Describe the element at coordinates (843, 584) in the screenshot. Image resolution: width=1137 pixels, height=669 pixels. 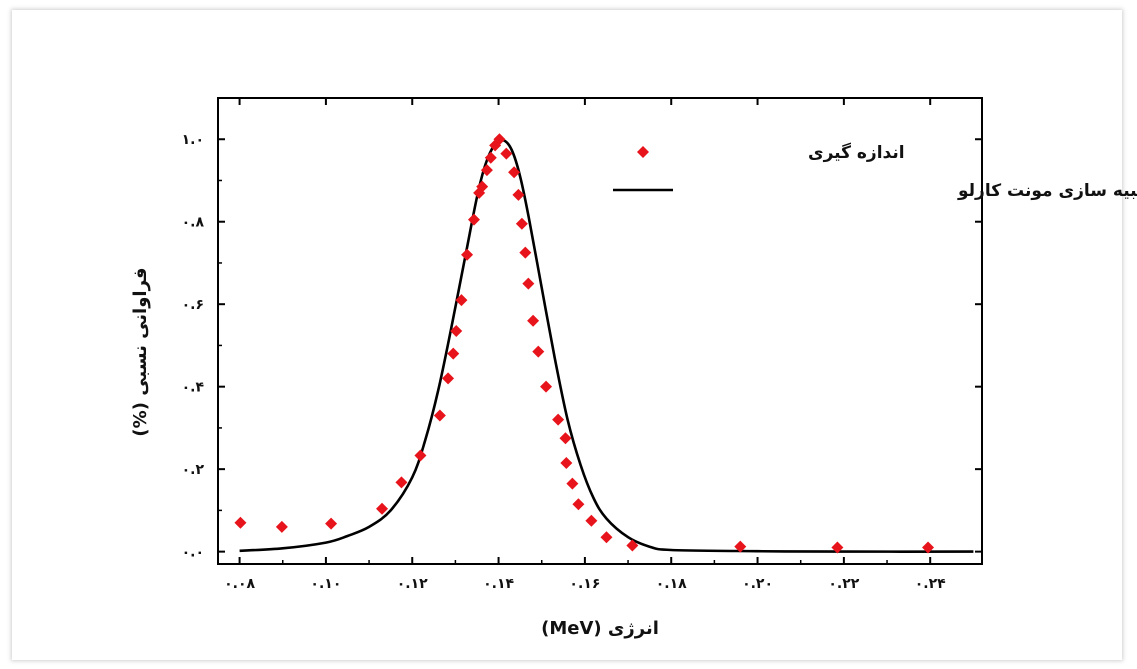
I see `x-tick-label: ۰.۲۲` at that location.